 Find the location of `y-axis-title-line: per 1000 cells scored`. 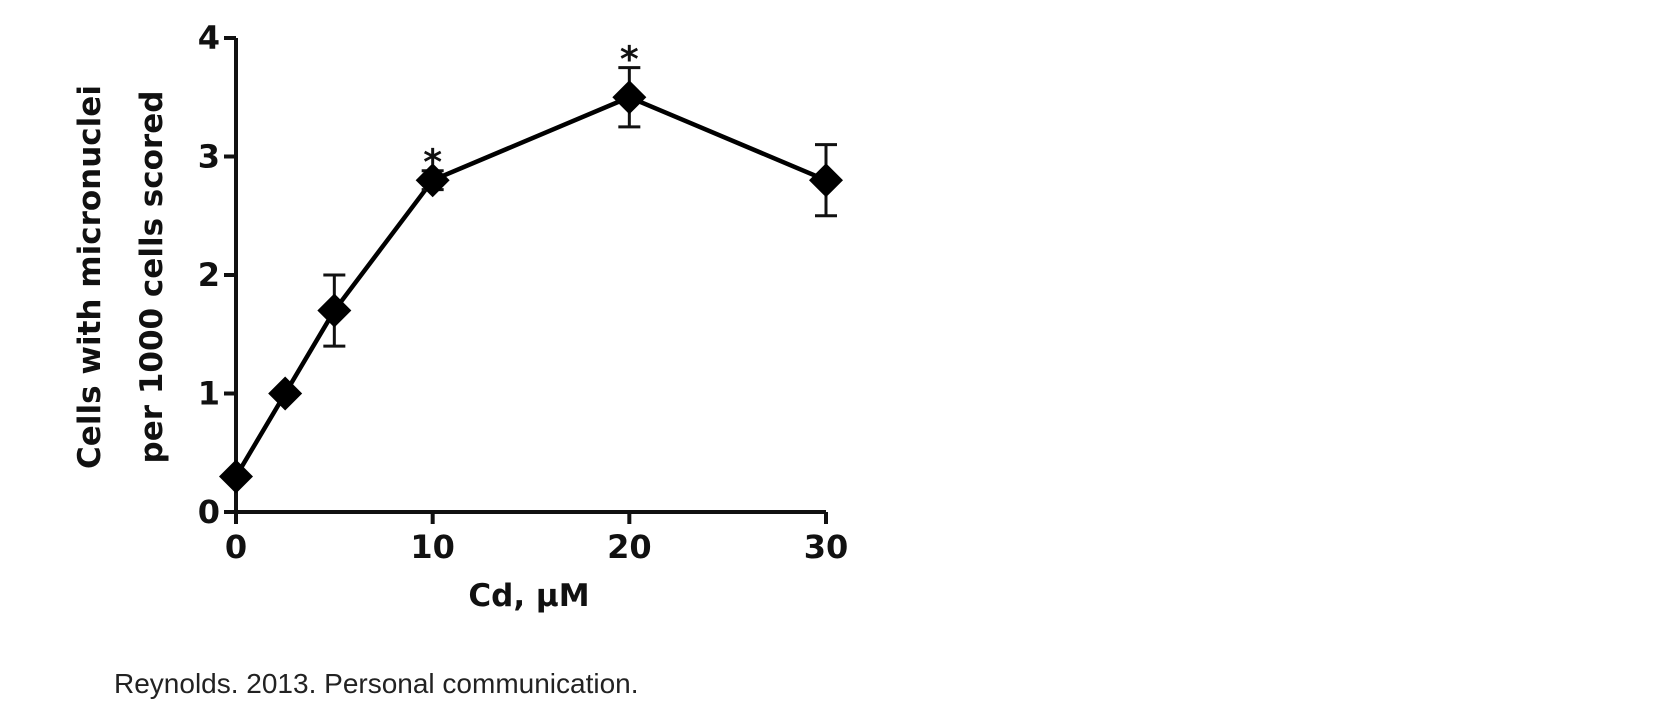

y-axis-title-line: per 1000 cells scored is located at coordinates (152, 277).